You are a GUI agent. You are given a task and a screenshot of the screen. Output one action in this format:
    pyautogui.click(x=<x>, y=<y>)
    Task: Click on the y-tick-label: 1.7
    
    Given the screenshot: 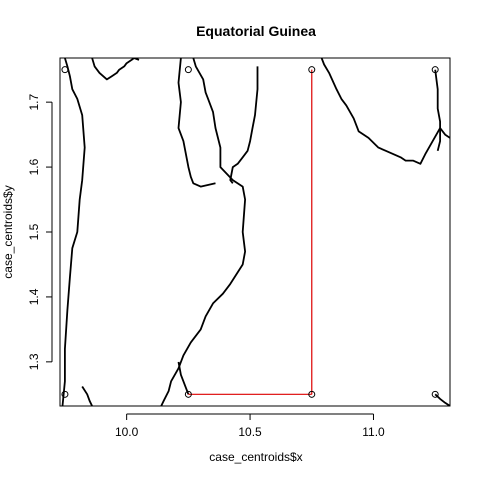 What is the action you would take?
    pyautogui.click(x=34, y=101)
    